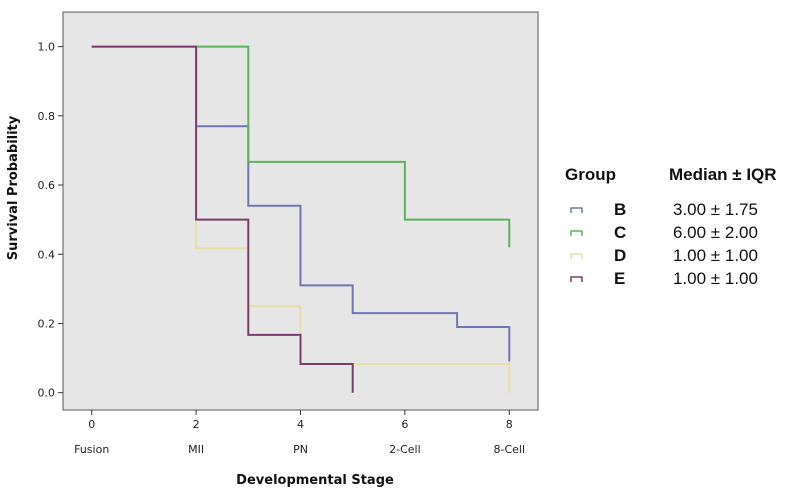  What do you see at coordinates (620, 209) in the screenshot?
I see `legend-group-label: B` at bounding box center [620, 209].